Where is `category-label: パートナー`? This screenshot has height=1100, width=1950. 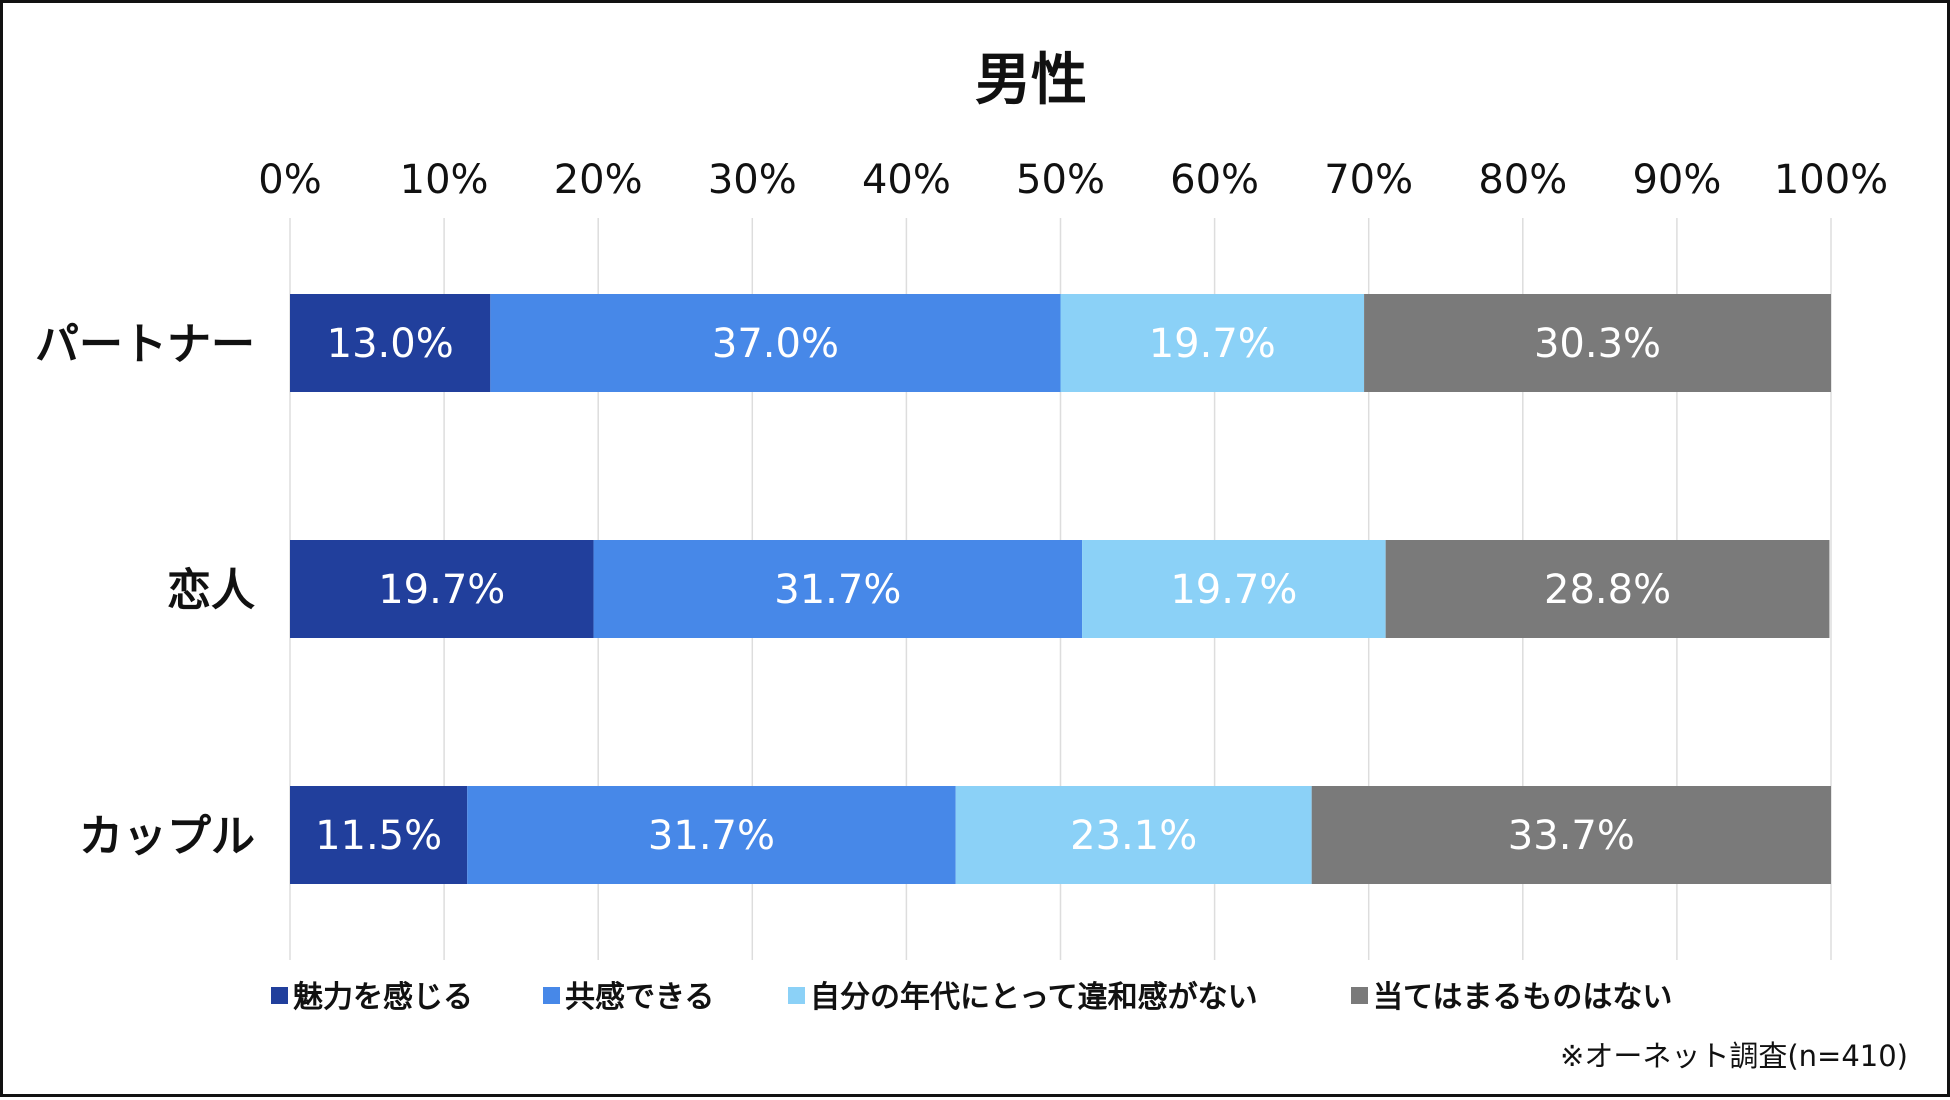 category-label: パートナー is located at coordinates (145, 344).